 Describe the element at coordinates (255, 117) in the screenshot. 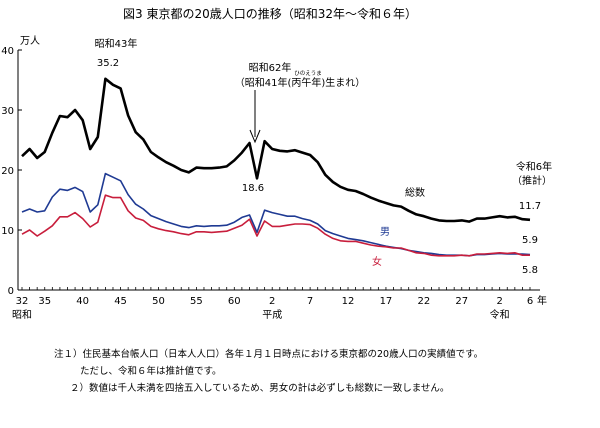

I see `dip-arrow` at that location.